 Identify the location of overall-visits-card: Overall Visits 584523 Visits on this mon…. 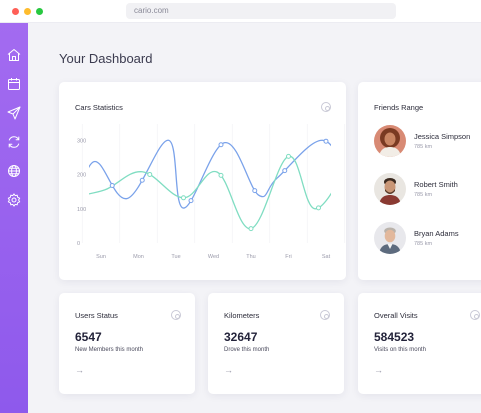
(419, 343).